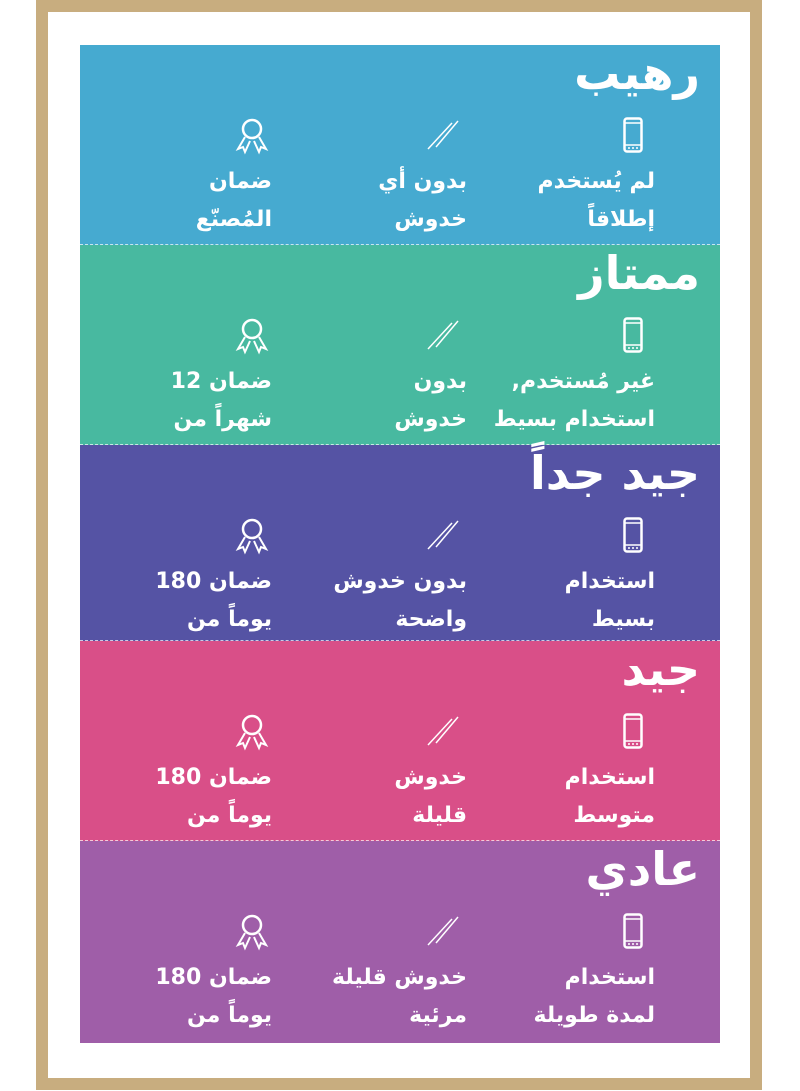 This screenshot has height=1091, width=800. I want to click on warranty-line-2: شهراً من, so click(222, 419).